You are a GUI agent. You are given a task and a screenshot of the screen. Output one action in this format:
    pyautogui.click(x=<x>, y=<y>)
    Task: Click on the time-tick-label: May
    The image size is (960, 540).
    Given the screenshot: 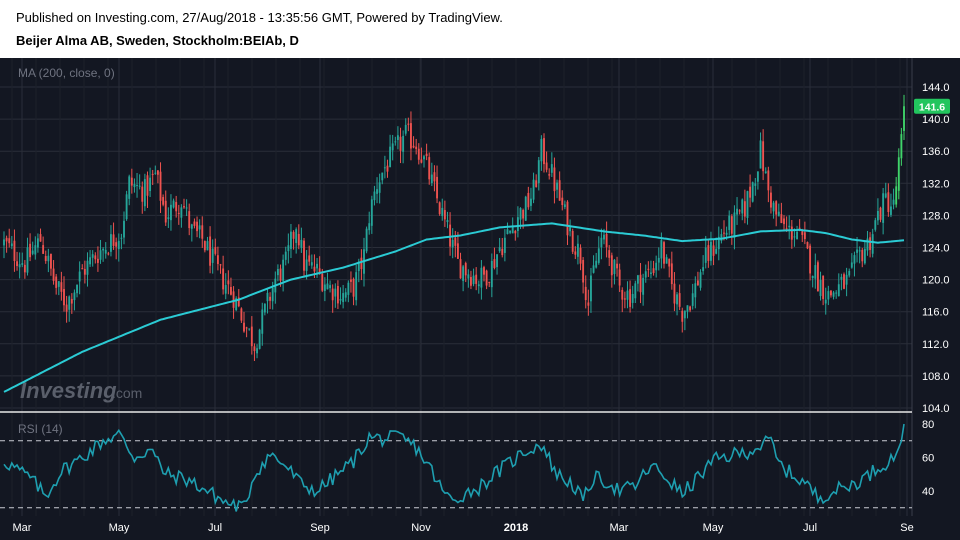 What is the action you would take?
    pyautogui.click(x=713, y=528)
    